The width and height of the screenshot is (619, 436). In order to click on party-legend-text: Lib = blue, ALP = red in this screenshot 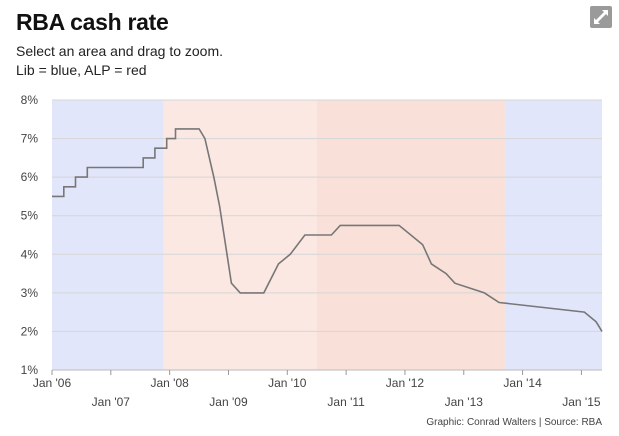, I will do `click(81, 70)`.